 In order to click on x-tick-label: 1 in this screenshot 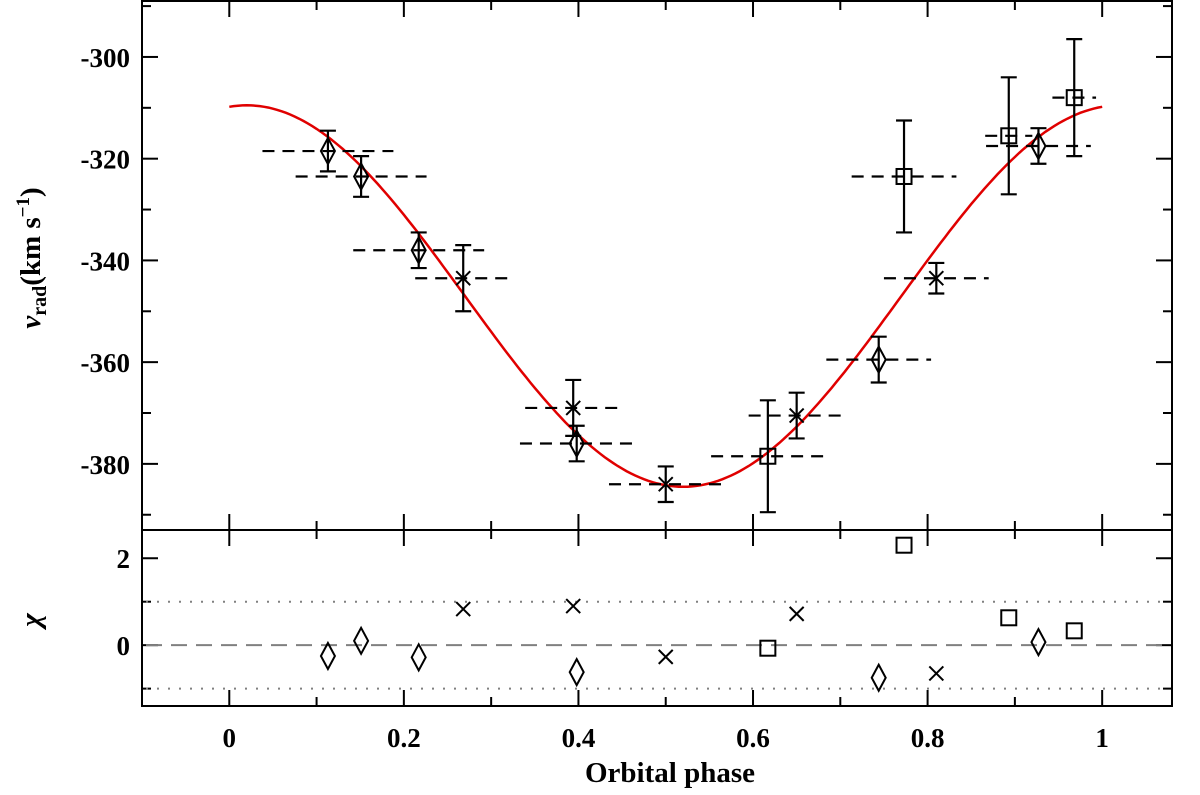, I will do `click(1102, 738)`.